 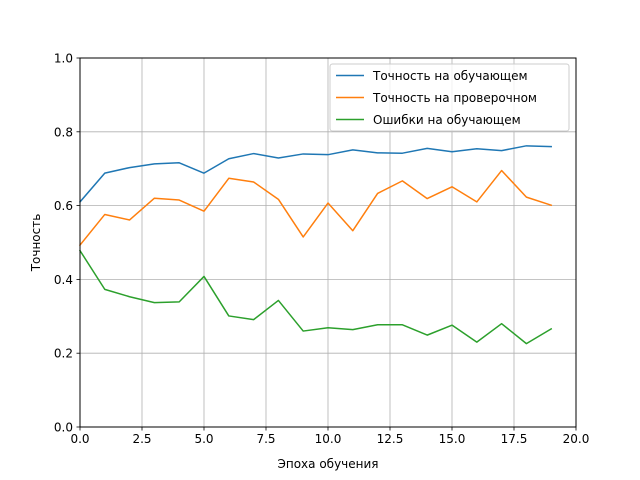 I want to click on x-tick-label: 20.0, so click(x=576, y=439).